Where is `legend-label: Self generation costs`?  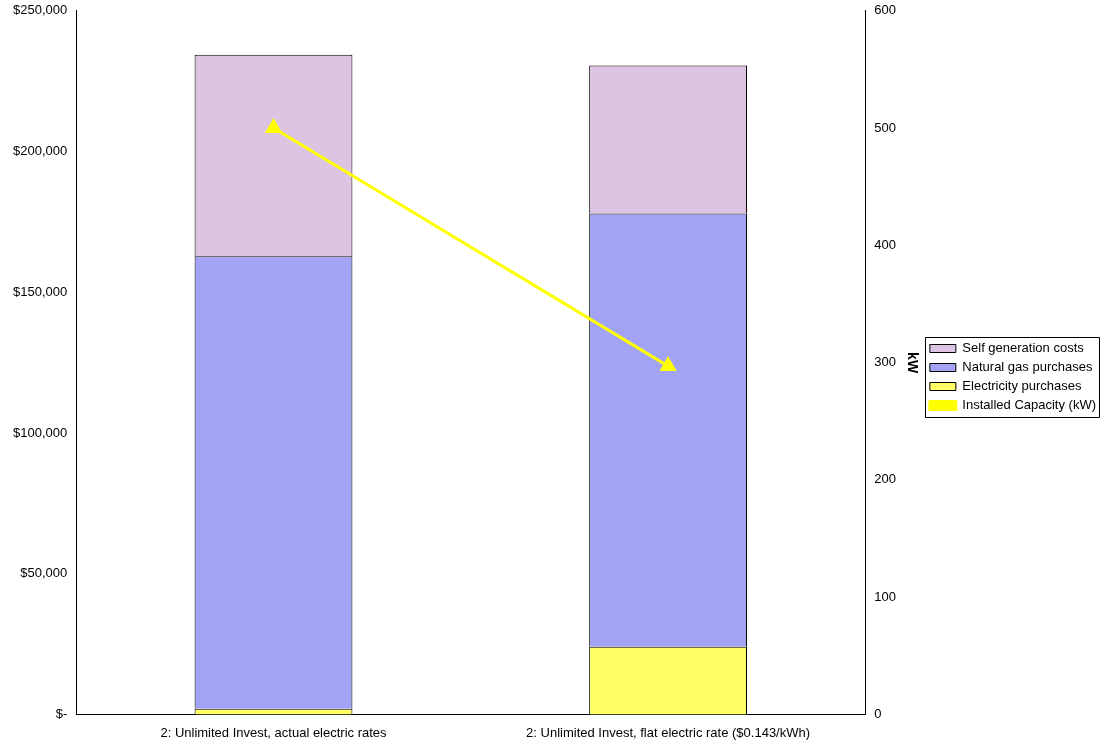
legend-label: Self generation costs is located at coordinates (1023, 348).